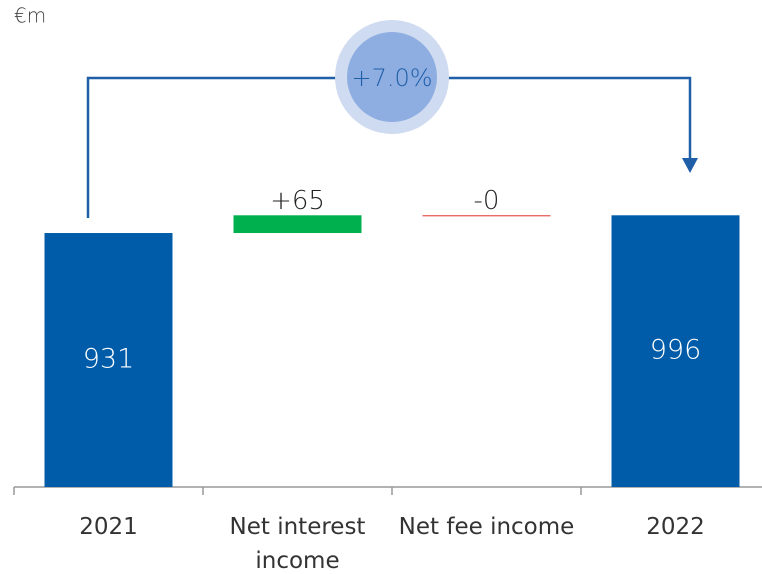 Image resolution: width=762 pixels, height=574 pixels. Describe the element at coordinates (30, 16) in the screenshot. I see `unit-label: €m` at that location.